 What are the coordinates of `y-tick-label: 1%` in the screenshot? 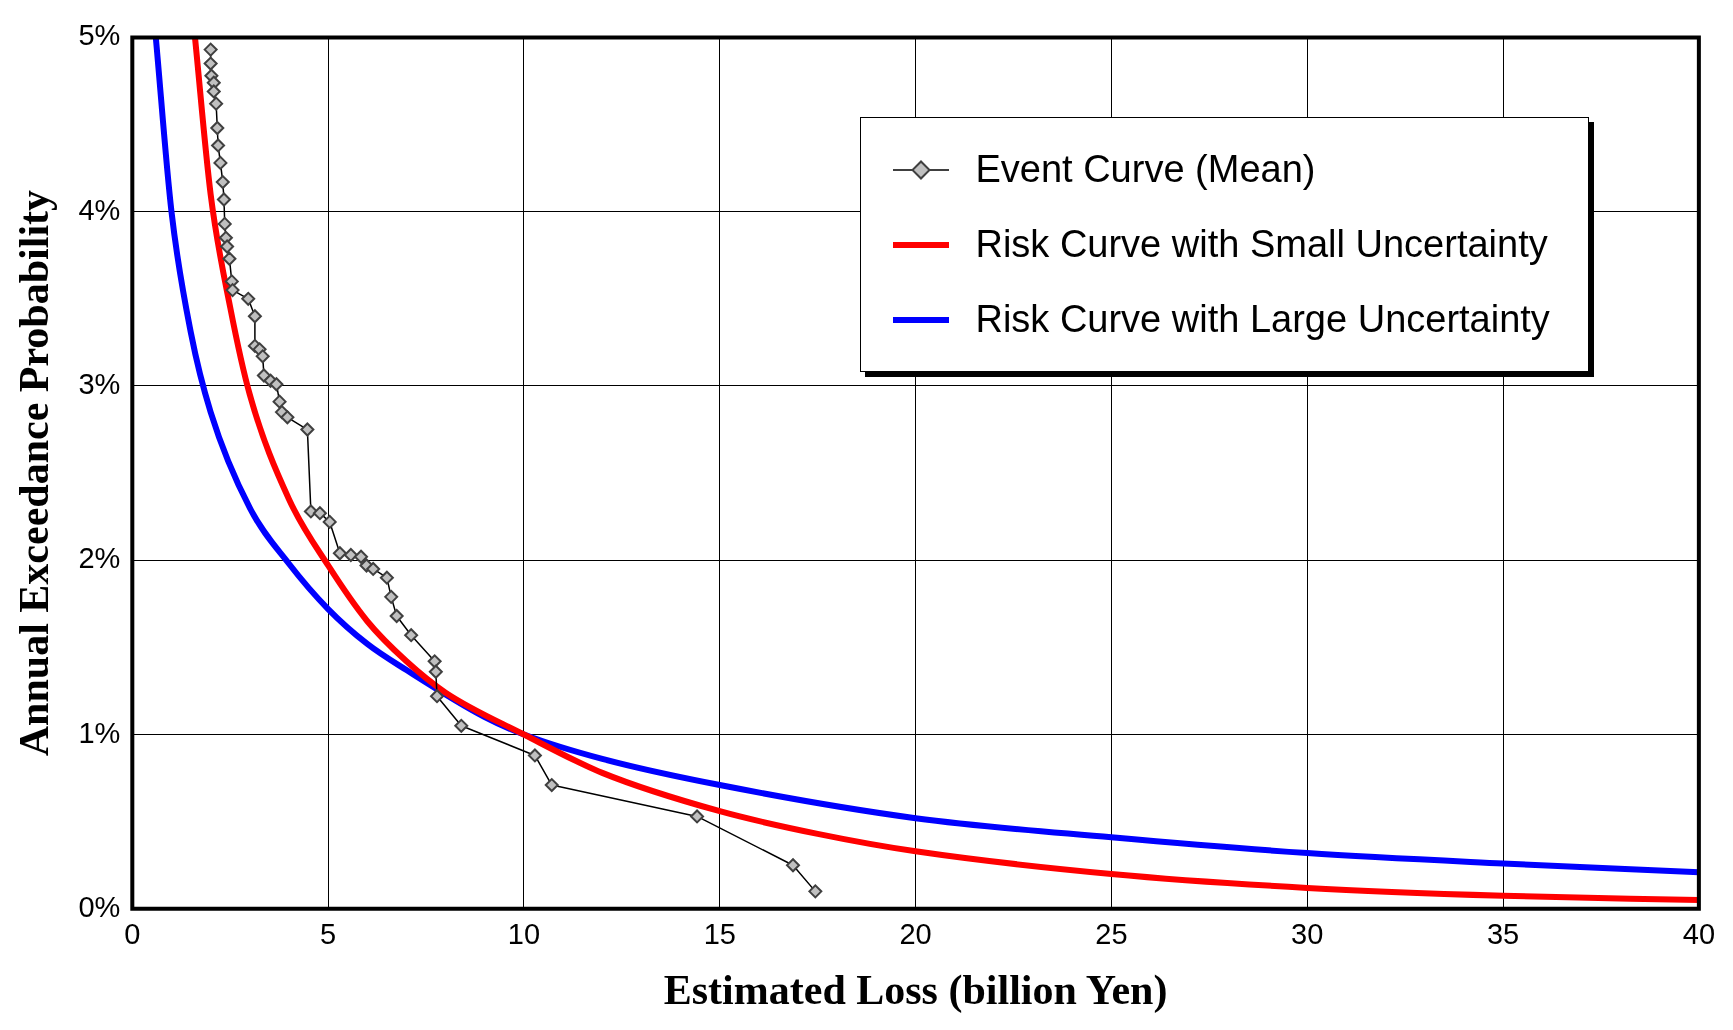 It's located at (99, 732).